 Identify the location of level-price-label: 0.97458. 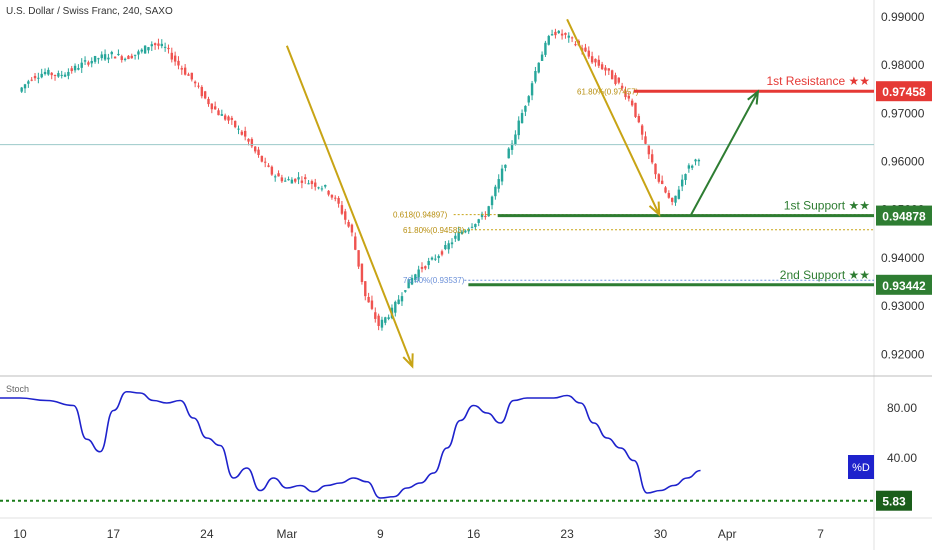
(904, 92).